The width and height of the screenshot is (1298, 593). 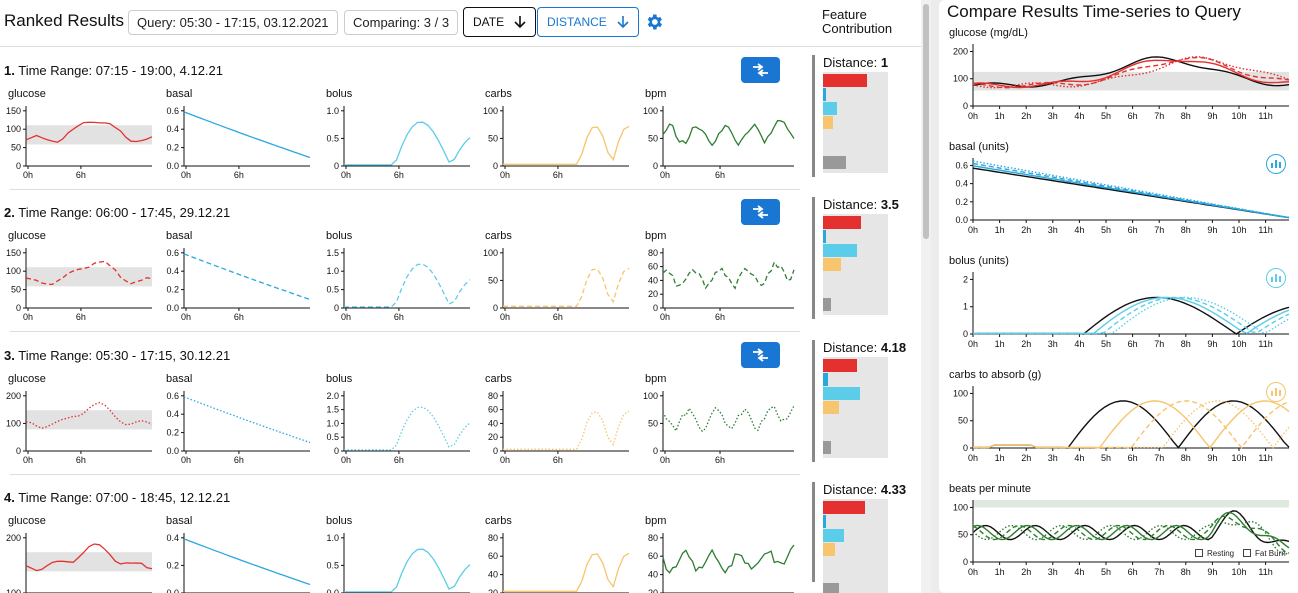 I want to click on row-title: 1. Time Range: 07:15 - 19:00, 4.12.21, so click(x=113, y=70).